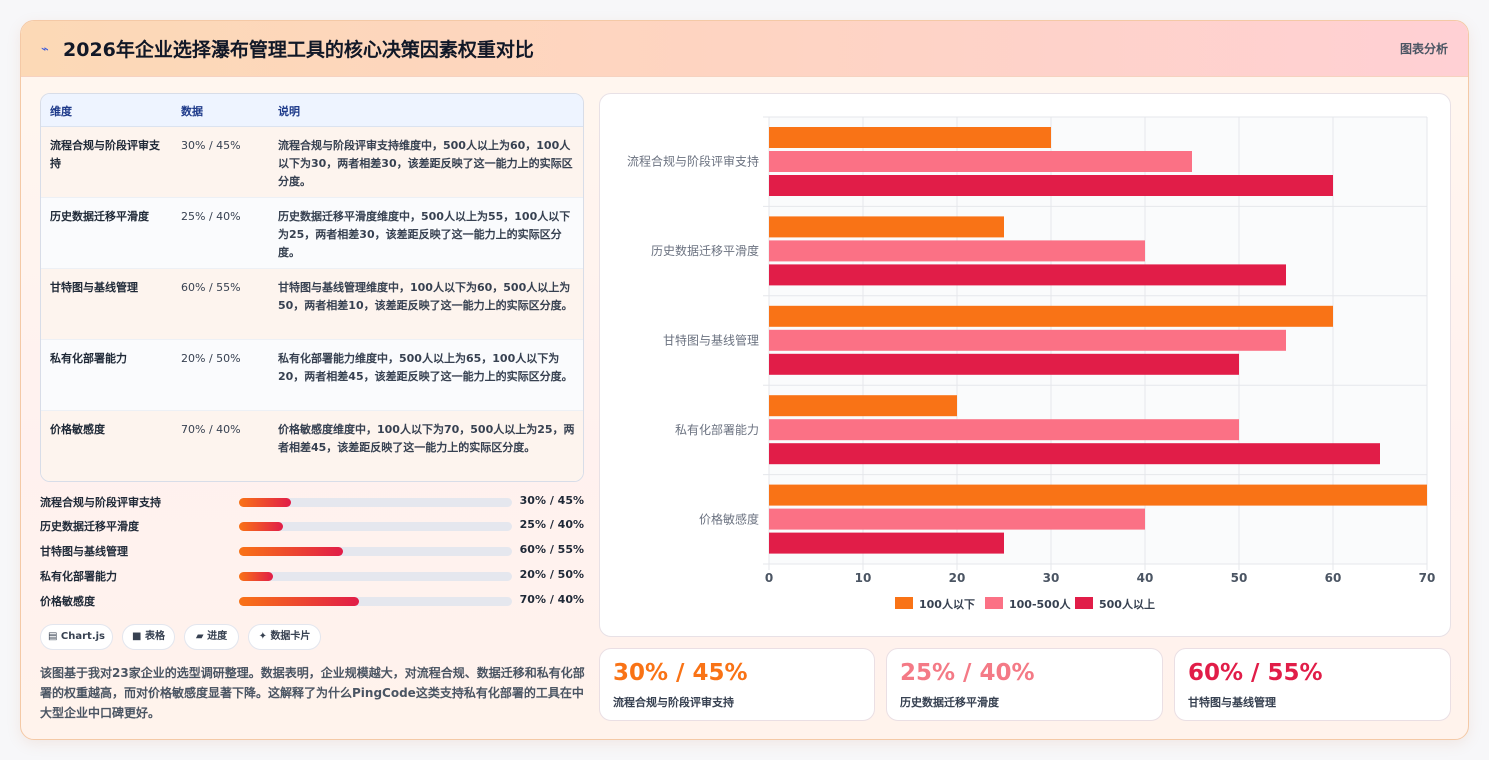 Image resolution: width=1489 pixels, height=760 pixels. What do you see at coordinates (863, 578) in the screenshot?
I see `x-tick-label: 10` at bounding box center [863, 578].